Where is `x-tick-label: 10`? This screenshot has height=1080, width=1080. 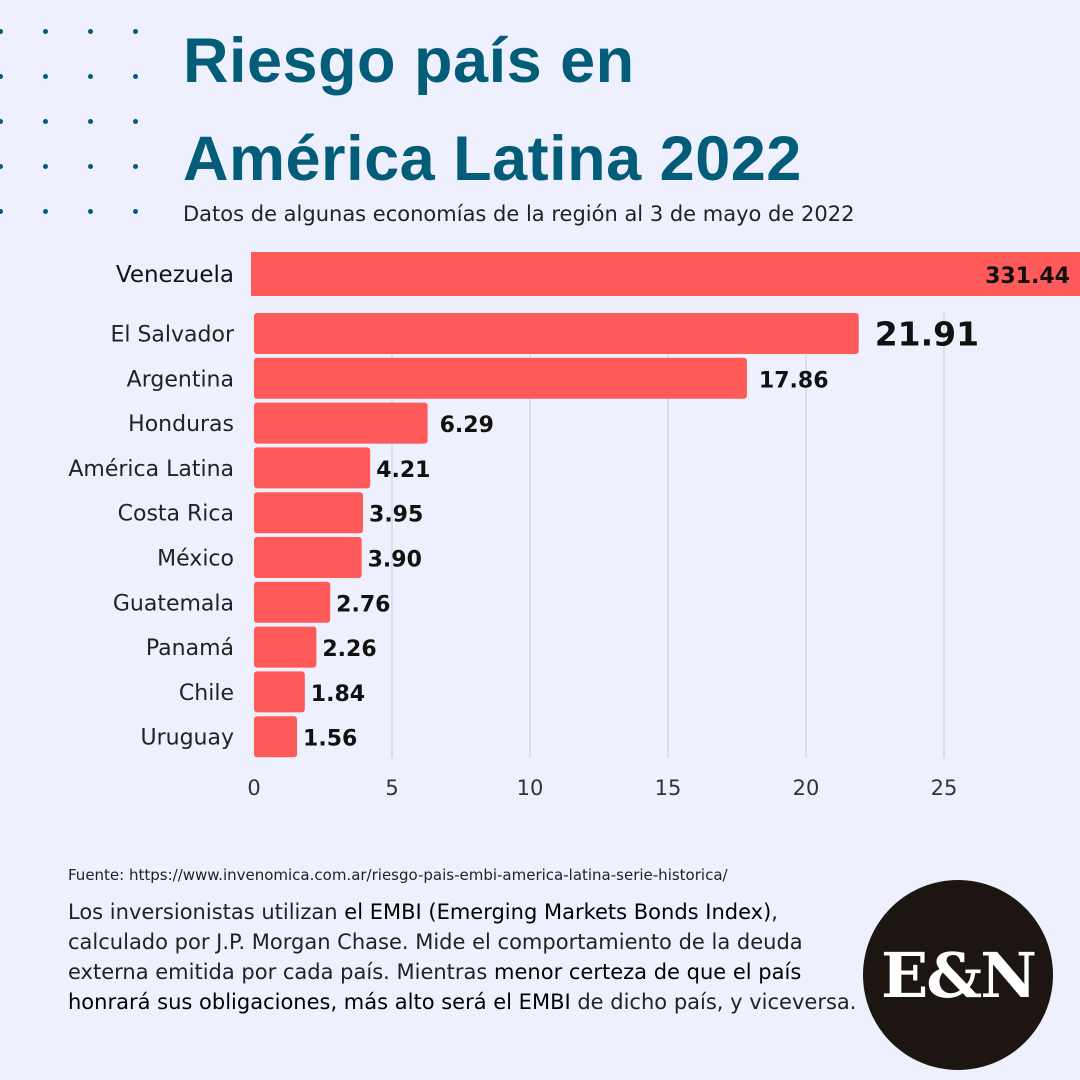 x-tick-label: 10 is located at coordinates (530, 788).